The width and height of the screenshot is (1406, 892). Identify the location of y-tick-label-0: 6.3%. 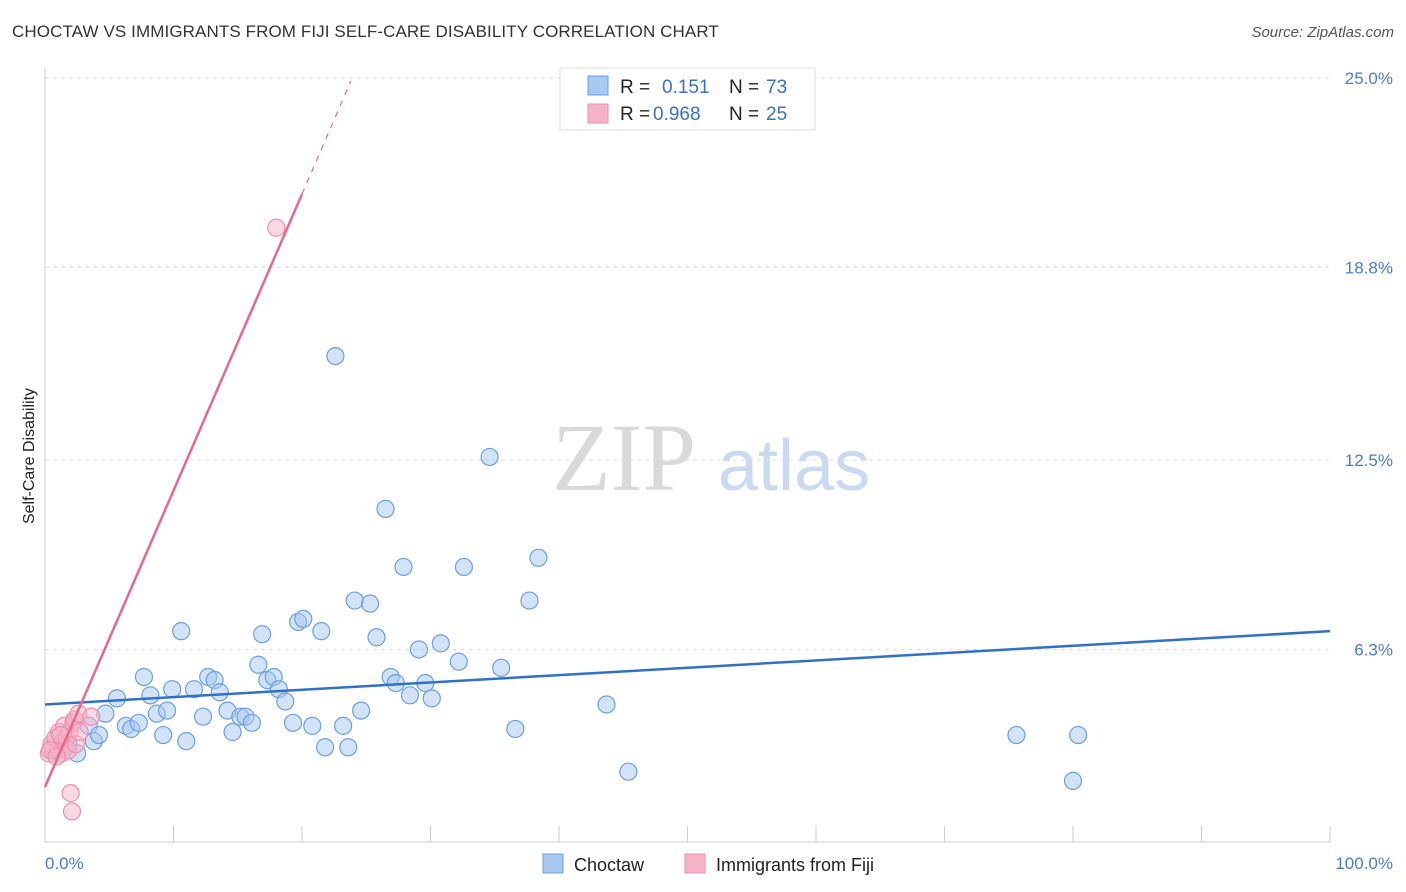
(1373, 649).